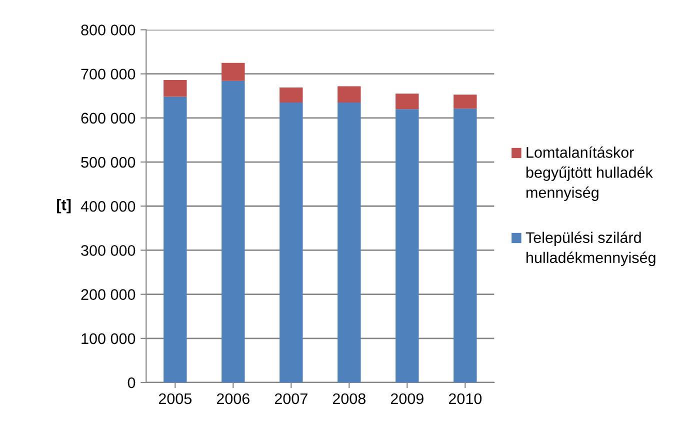 The height and width of the screenshot is (425, 696). What do you see at coordinates (108, 206) in the screenshot?
I see `y-tick-label: 400 000` at bounding box center [108, 206].